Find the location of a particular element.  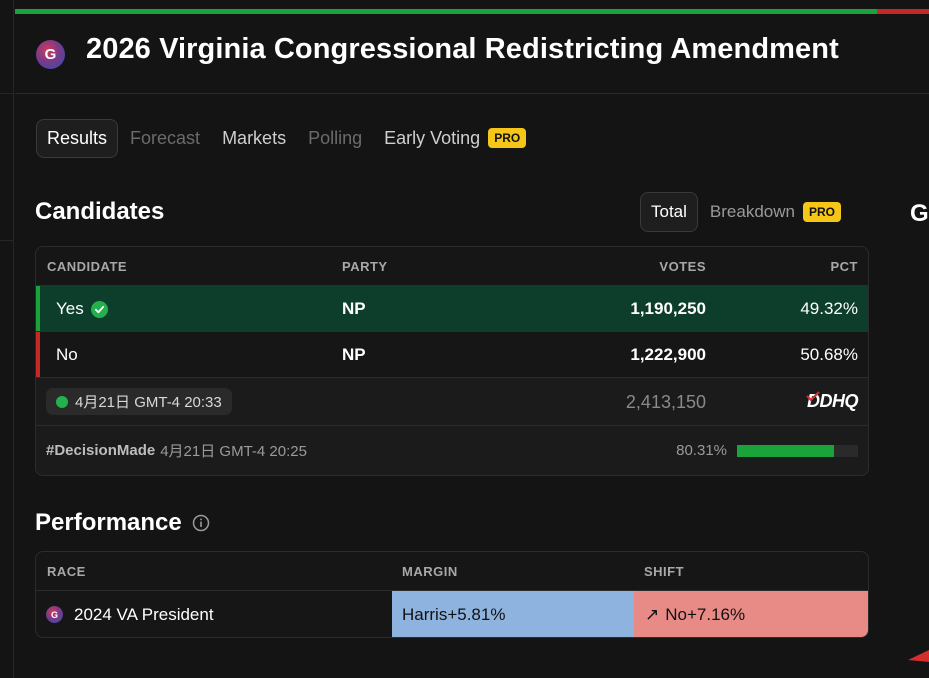

winner-check-icon is located at coordinates (99, 309).